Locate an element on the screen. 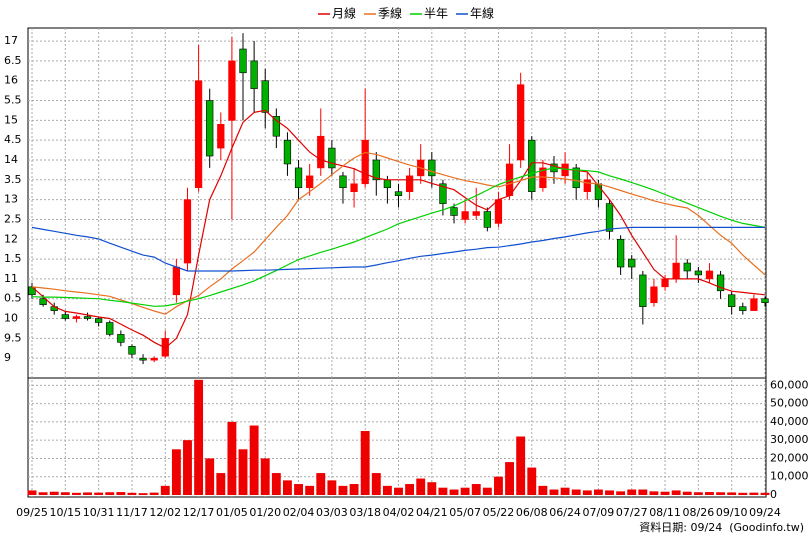 The width and height of the screenshot is (808, 540). y-tick-label: 6.5 is located at coordinates (13, 60).